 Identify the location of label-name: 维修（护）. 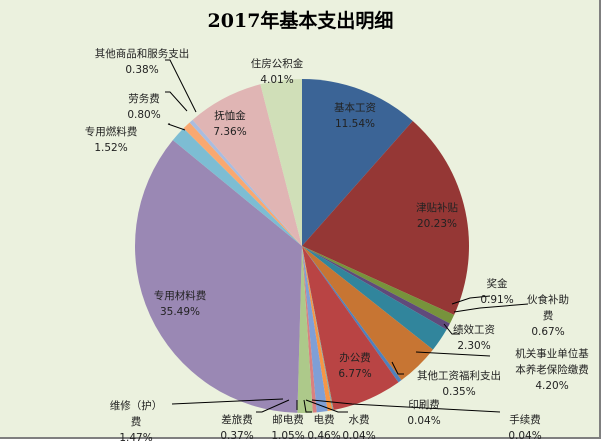
(136, 406).